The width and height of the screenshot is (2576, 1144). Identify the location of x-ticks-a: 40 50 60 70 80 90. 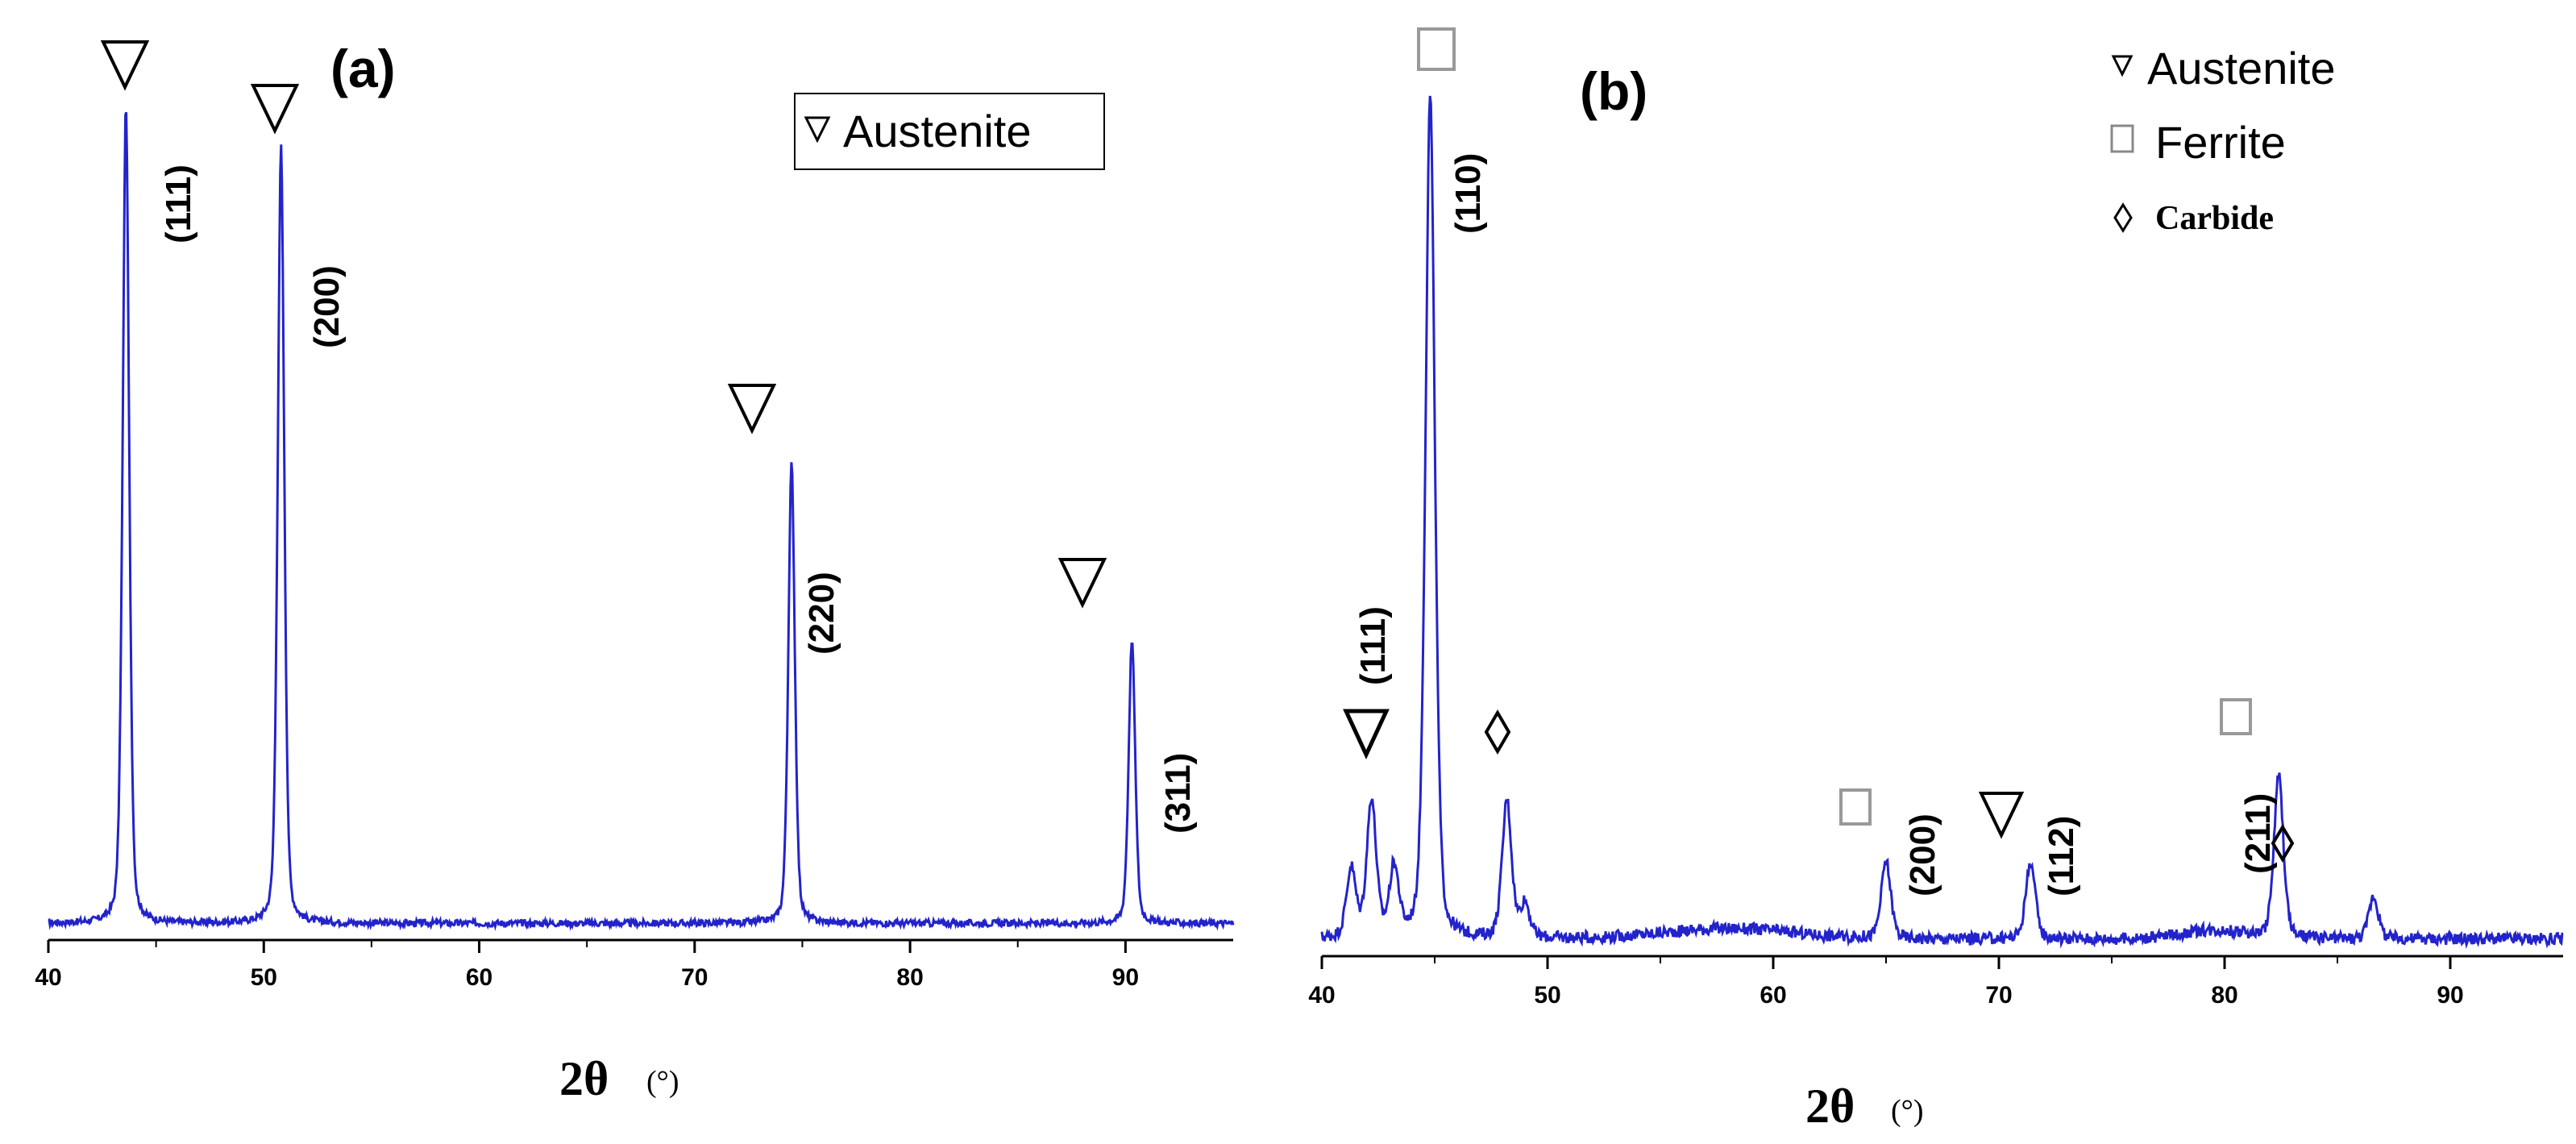
(587, 965).